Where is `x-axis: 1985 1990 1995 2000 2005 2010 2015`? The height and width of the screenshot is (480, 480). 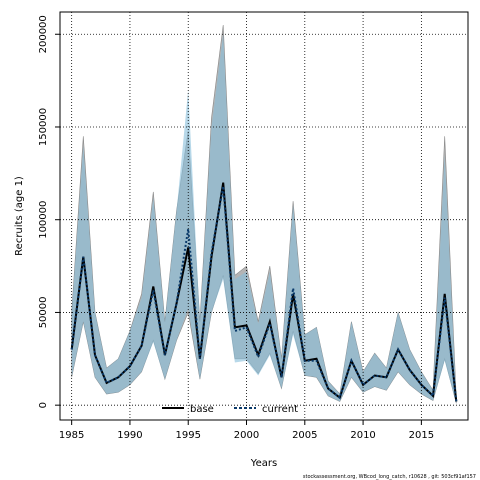 x-axis: 1985 1990 1995 2000 2005 2010 2015 is located at coordinates (246, 430).